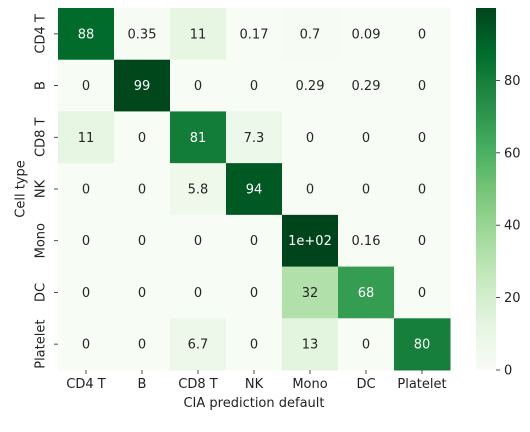  I want to click on colorbar-tick-label: 20, so click(512, 298).